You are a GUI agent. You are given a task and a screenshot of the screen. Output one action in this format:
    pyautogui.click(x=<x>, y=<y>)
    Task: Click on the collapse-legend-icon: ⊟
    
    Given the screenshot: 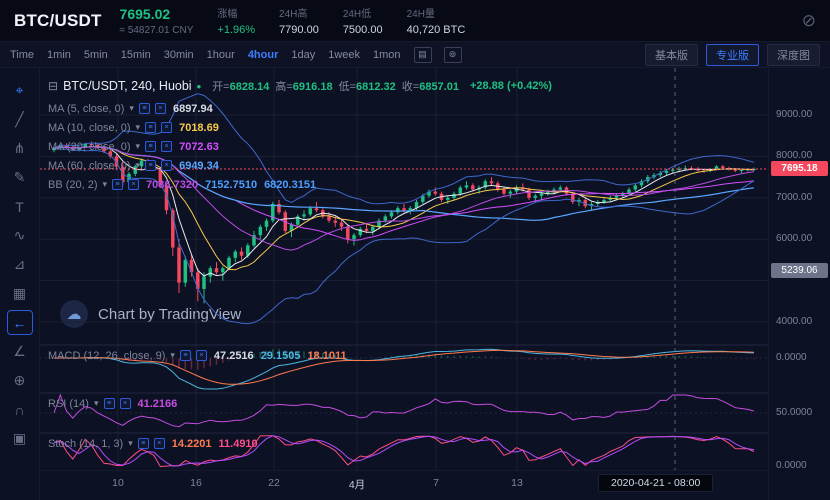 What is the action you would take?
    pyautogui.click(x=53, y=86)
    